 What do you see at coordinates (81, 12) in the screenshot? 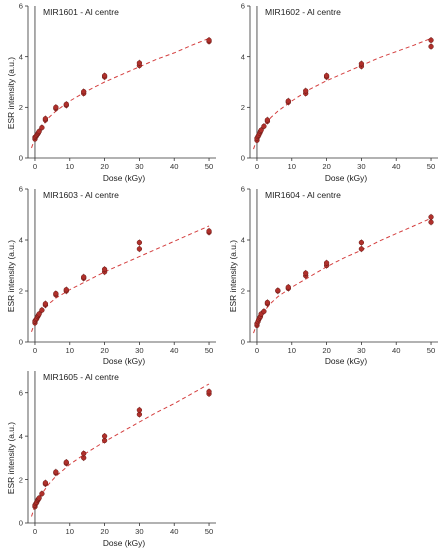
I see `panel-title: MIR1601 - Al centre` at bounding box center [81, 12].